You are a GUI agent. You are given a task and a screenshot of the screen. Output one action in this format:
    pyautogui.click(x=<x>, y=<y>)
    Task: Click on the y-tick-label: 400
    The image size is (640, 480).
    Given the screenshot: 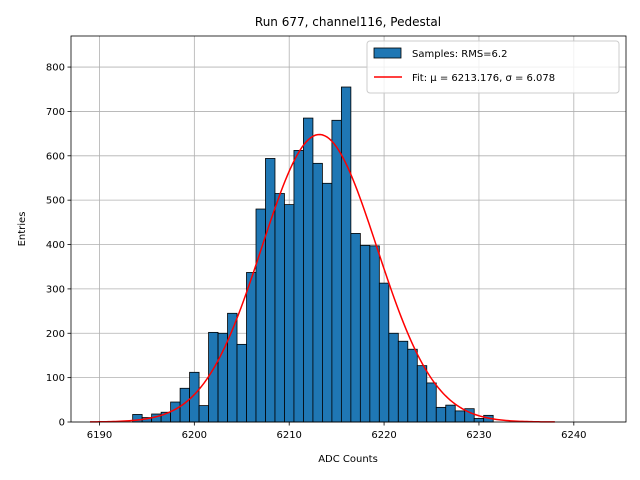 What is the action you would take?
    pyautogui.click(x=55, y=245)
    